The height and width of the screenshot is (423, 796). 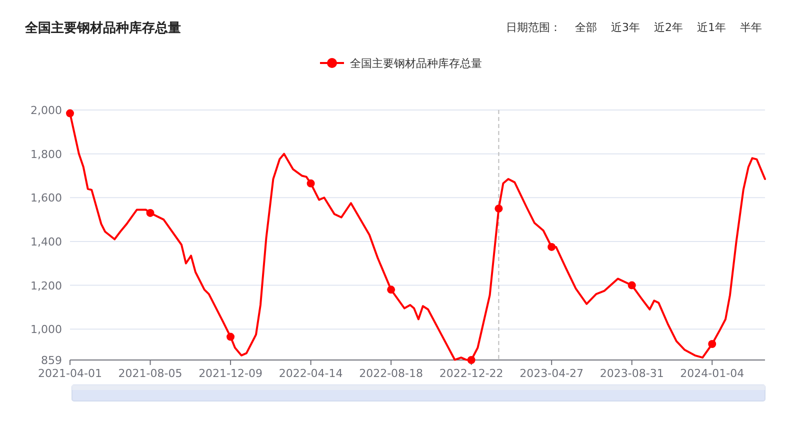 What do you see at coordinates (150, 373) in the screenshot?
I see `x-tick-label: 2021-08-05` at bounding box center [150, 373].